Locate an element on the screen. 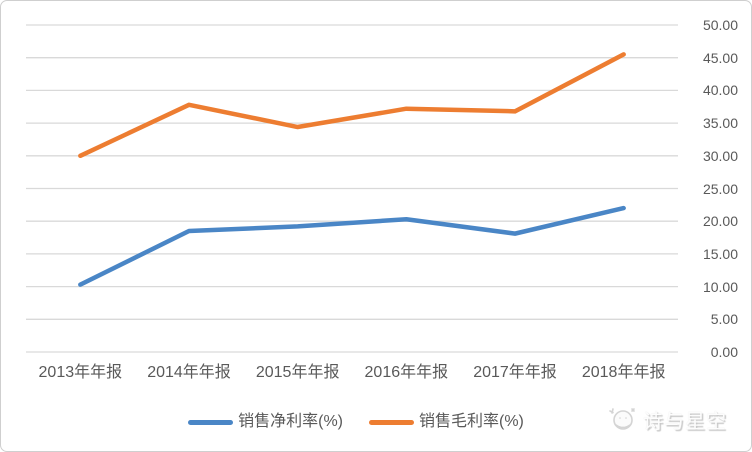 This screenshot has height=452, width=752. x-tick-label: 2015年年报 is located at coordinates (297, 372).